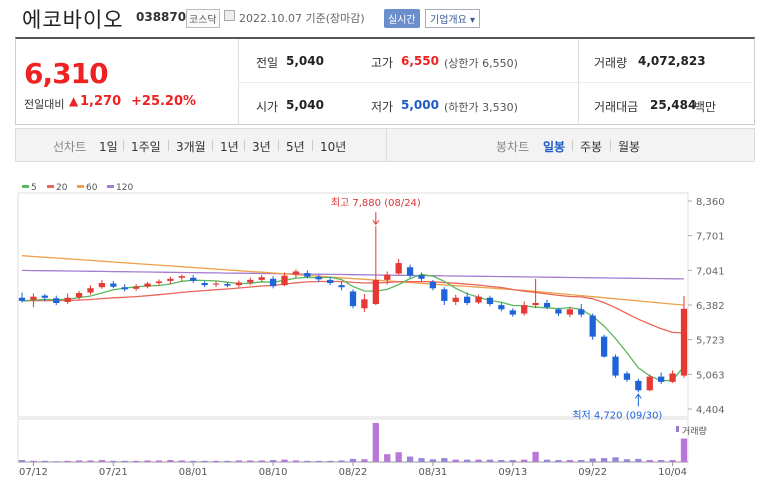 The image size is (757, 497). What do you see at coordinates (267, 63) in the screenshot?
I see `prev-close-label: 전일` at bounding box center [267, 63].